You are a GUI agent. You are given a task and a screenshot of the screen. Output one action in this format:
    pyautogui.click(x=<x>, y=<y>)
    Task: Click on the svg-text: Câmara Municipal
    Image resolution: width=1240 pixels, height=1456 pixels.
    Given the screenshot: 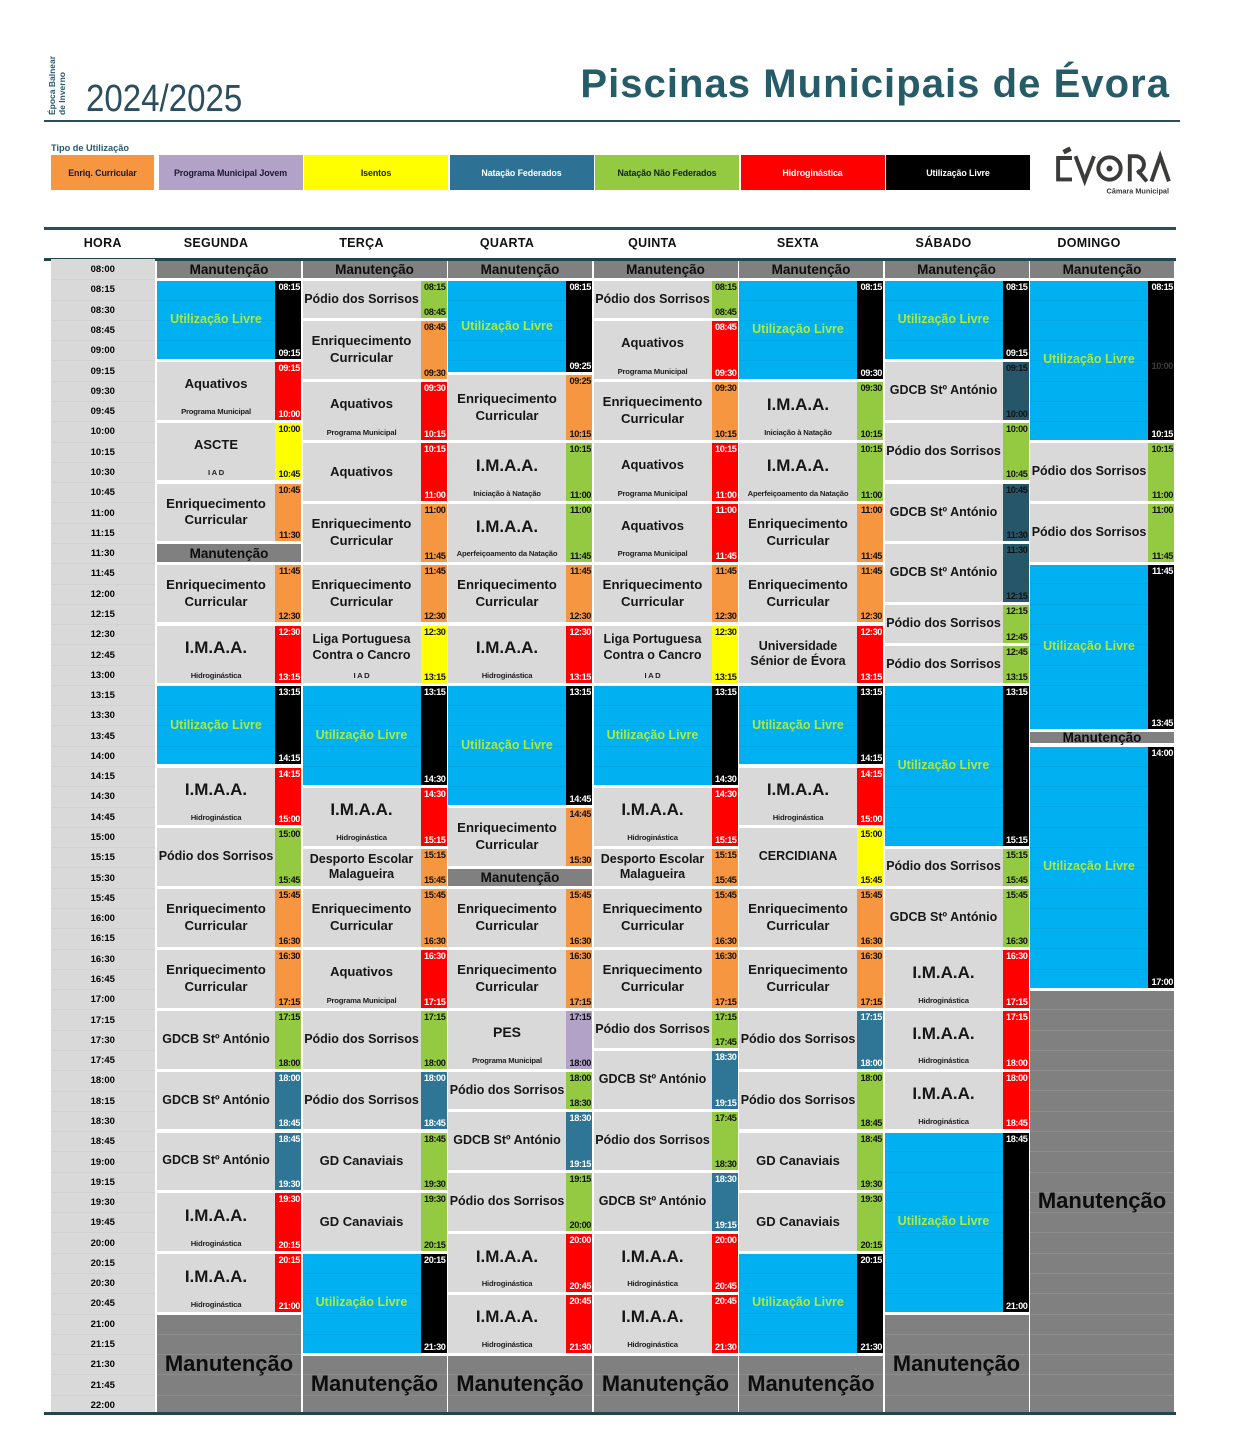 What is the action you would take?
    pyautogui.click(x=1138, y=191)
    